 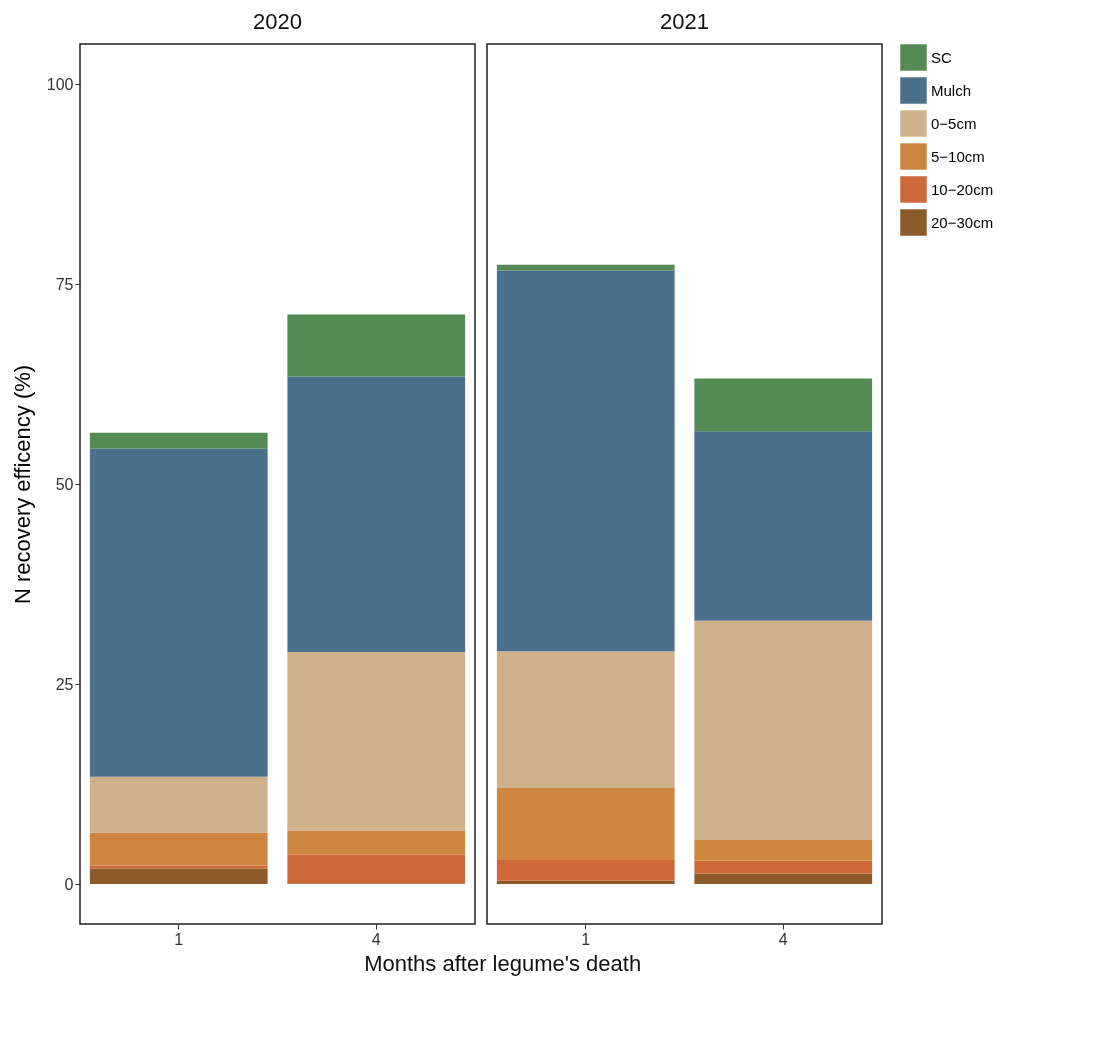 What do you see at coordinates (503, 963) in the screenshot?
I see `x-axis-title: Months after legume's death` at bounding box center [503, 963].